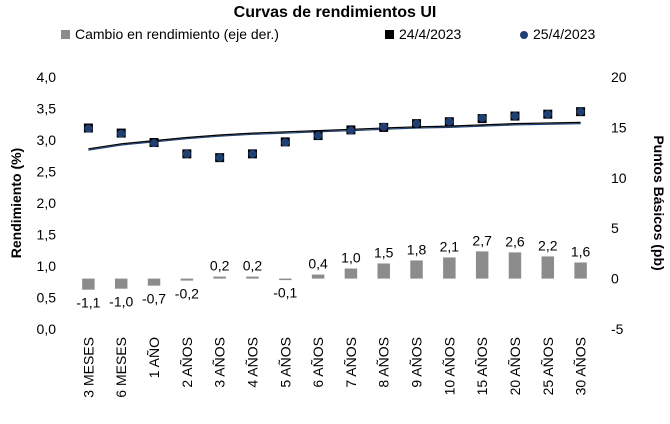 This screenshot has height=424, width=670. Describe the element at coordinates (659, 202) in the screenshot. I see `y-right-axis-title: Puntos Básicos (pb)` at that location.